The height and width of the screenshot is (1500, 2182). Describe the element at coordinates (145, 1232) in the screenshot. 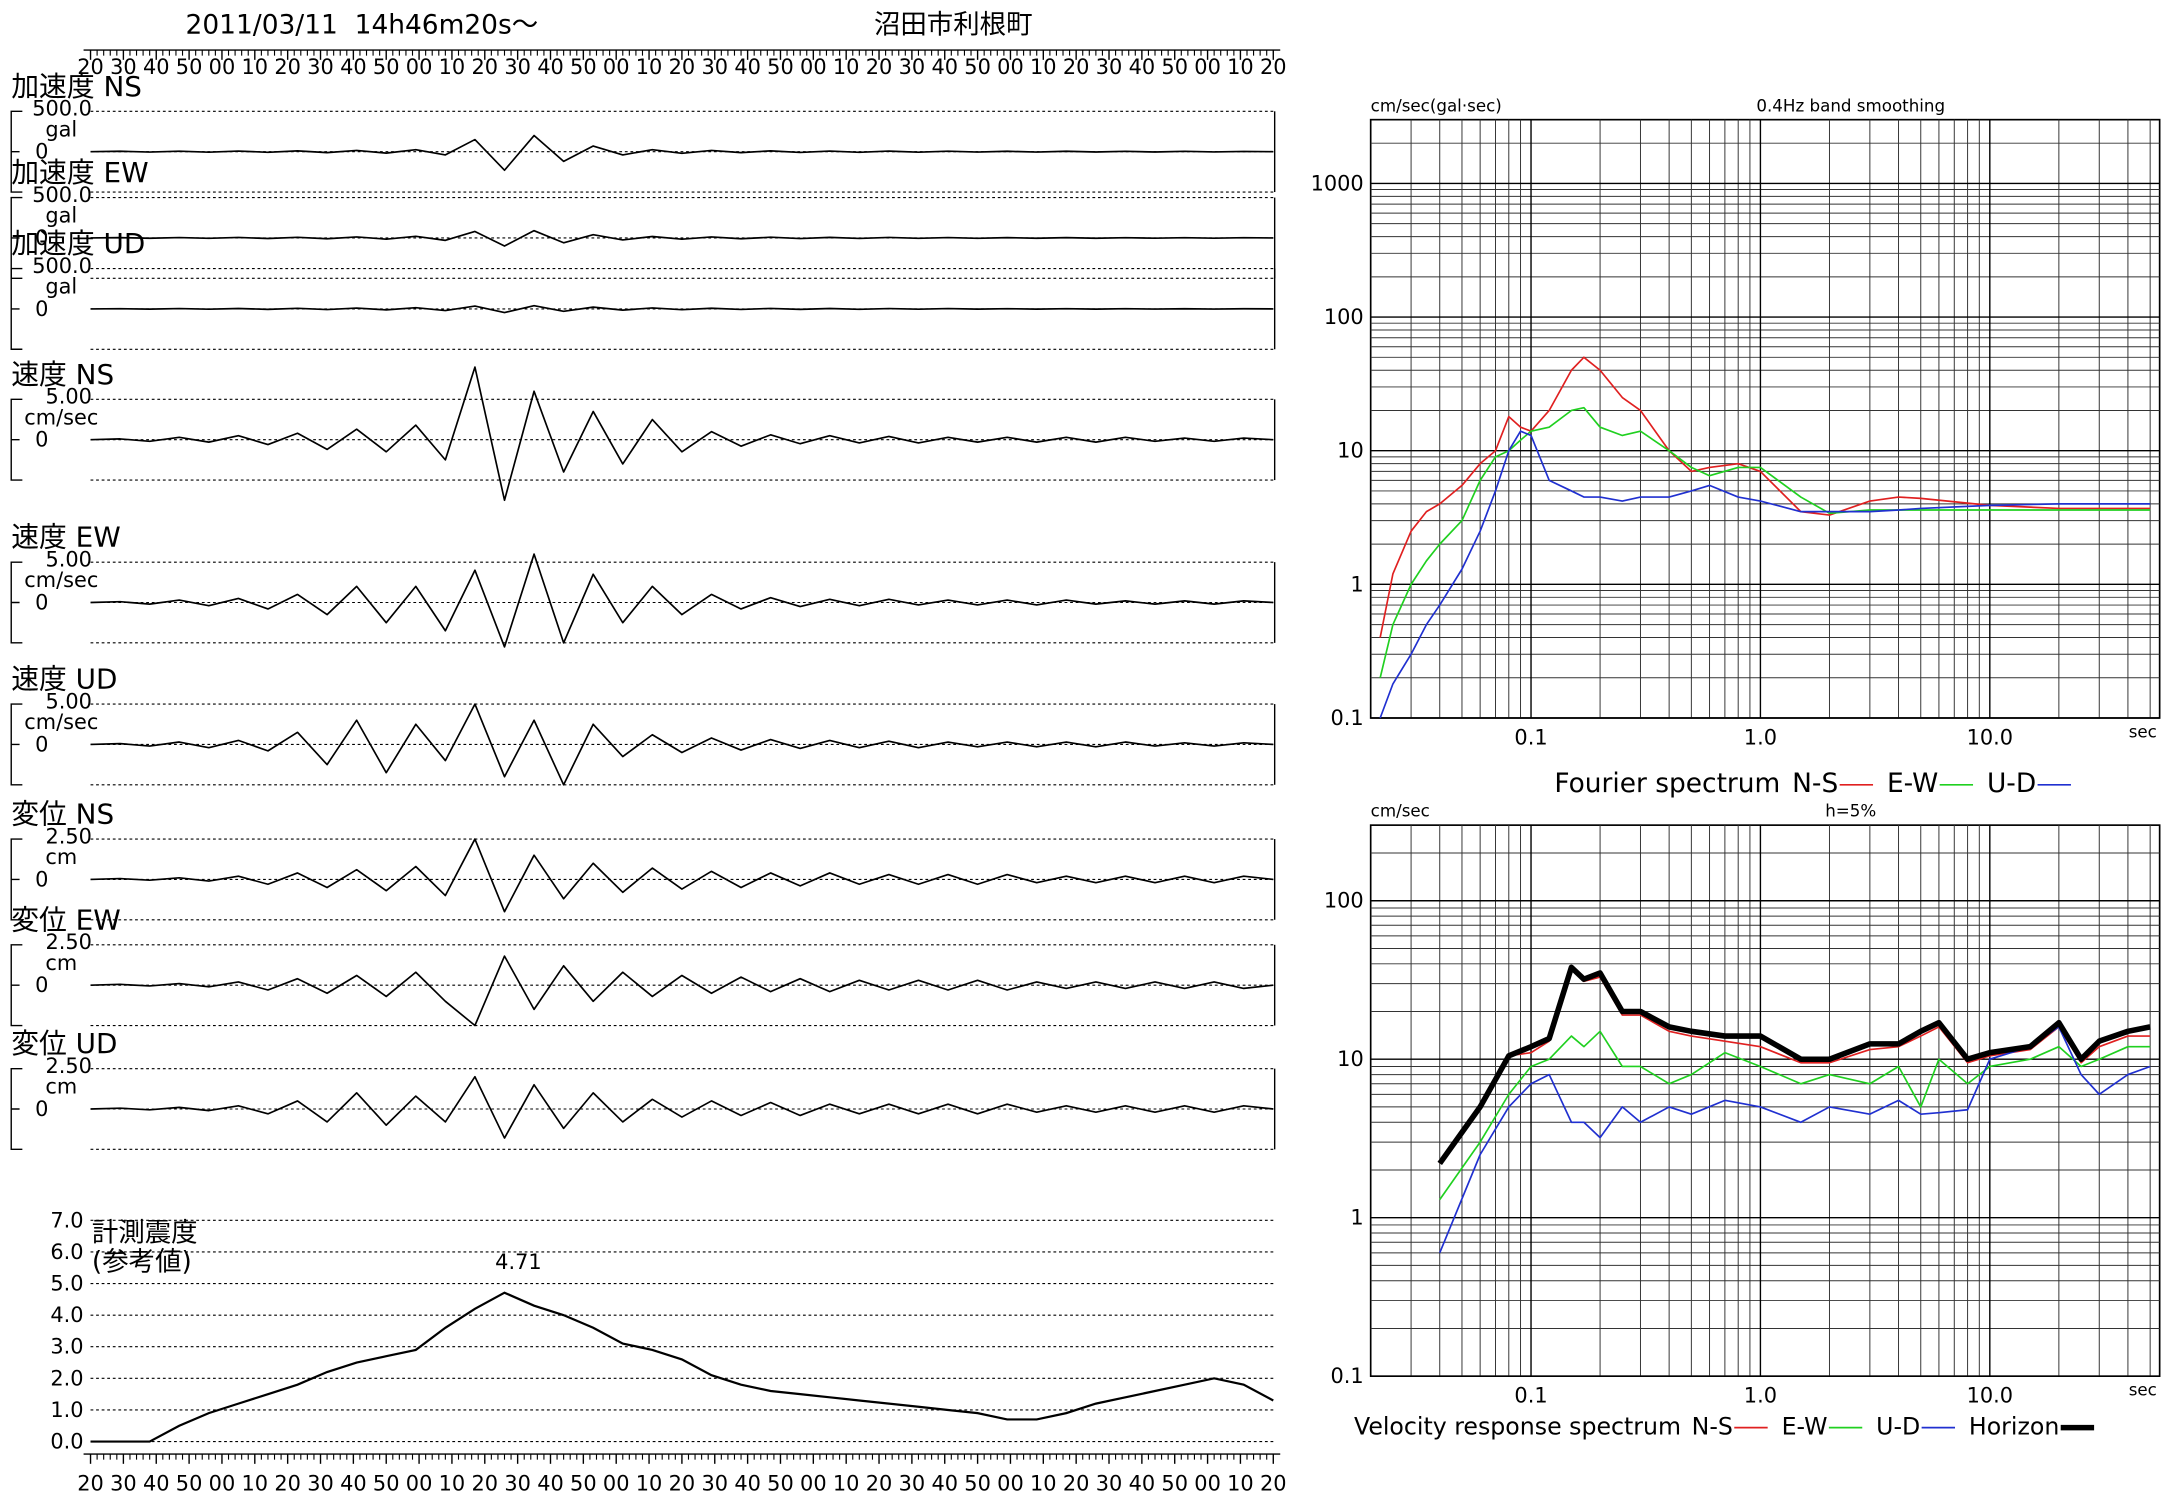

I see `y-axis-label: 計測震度` at that location.